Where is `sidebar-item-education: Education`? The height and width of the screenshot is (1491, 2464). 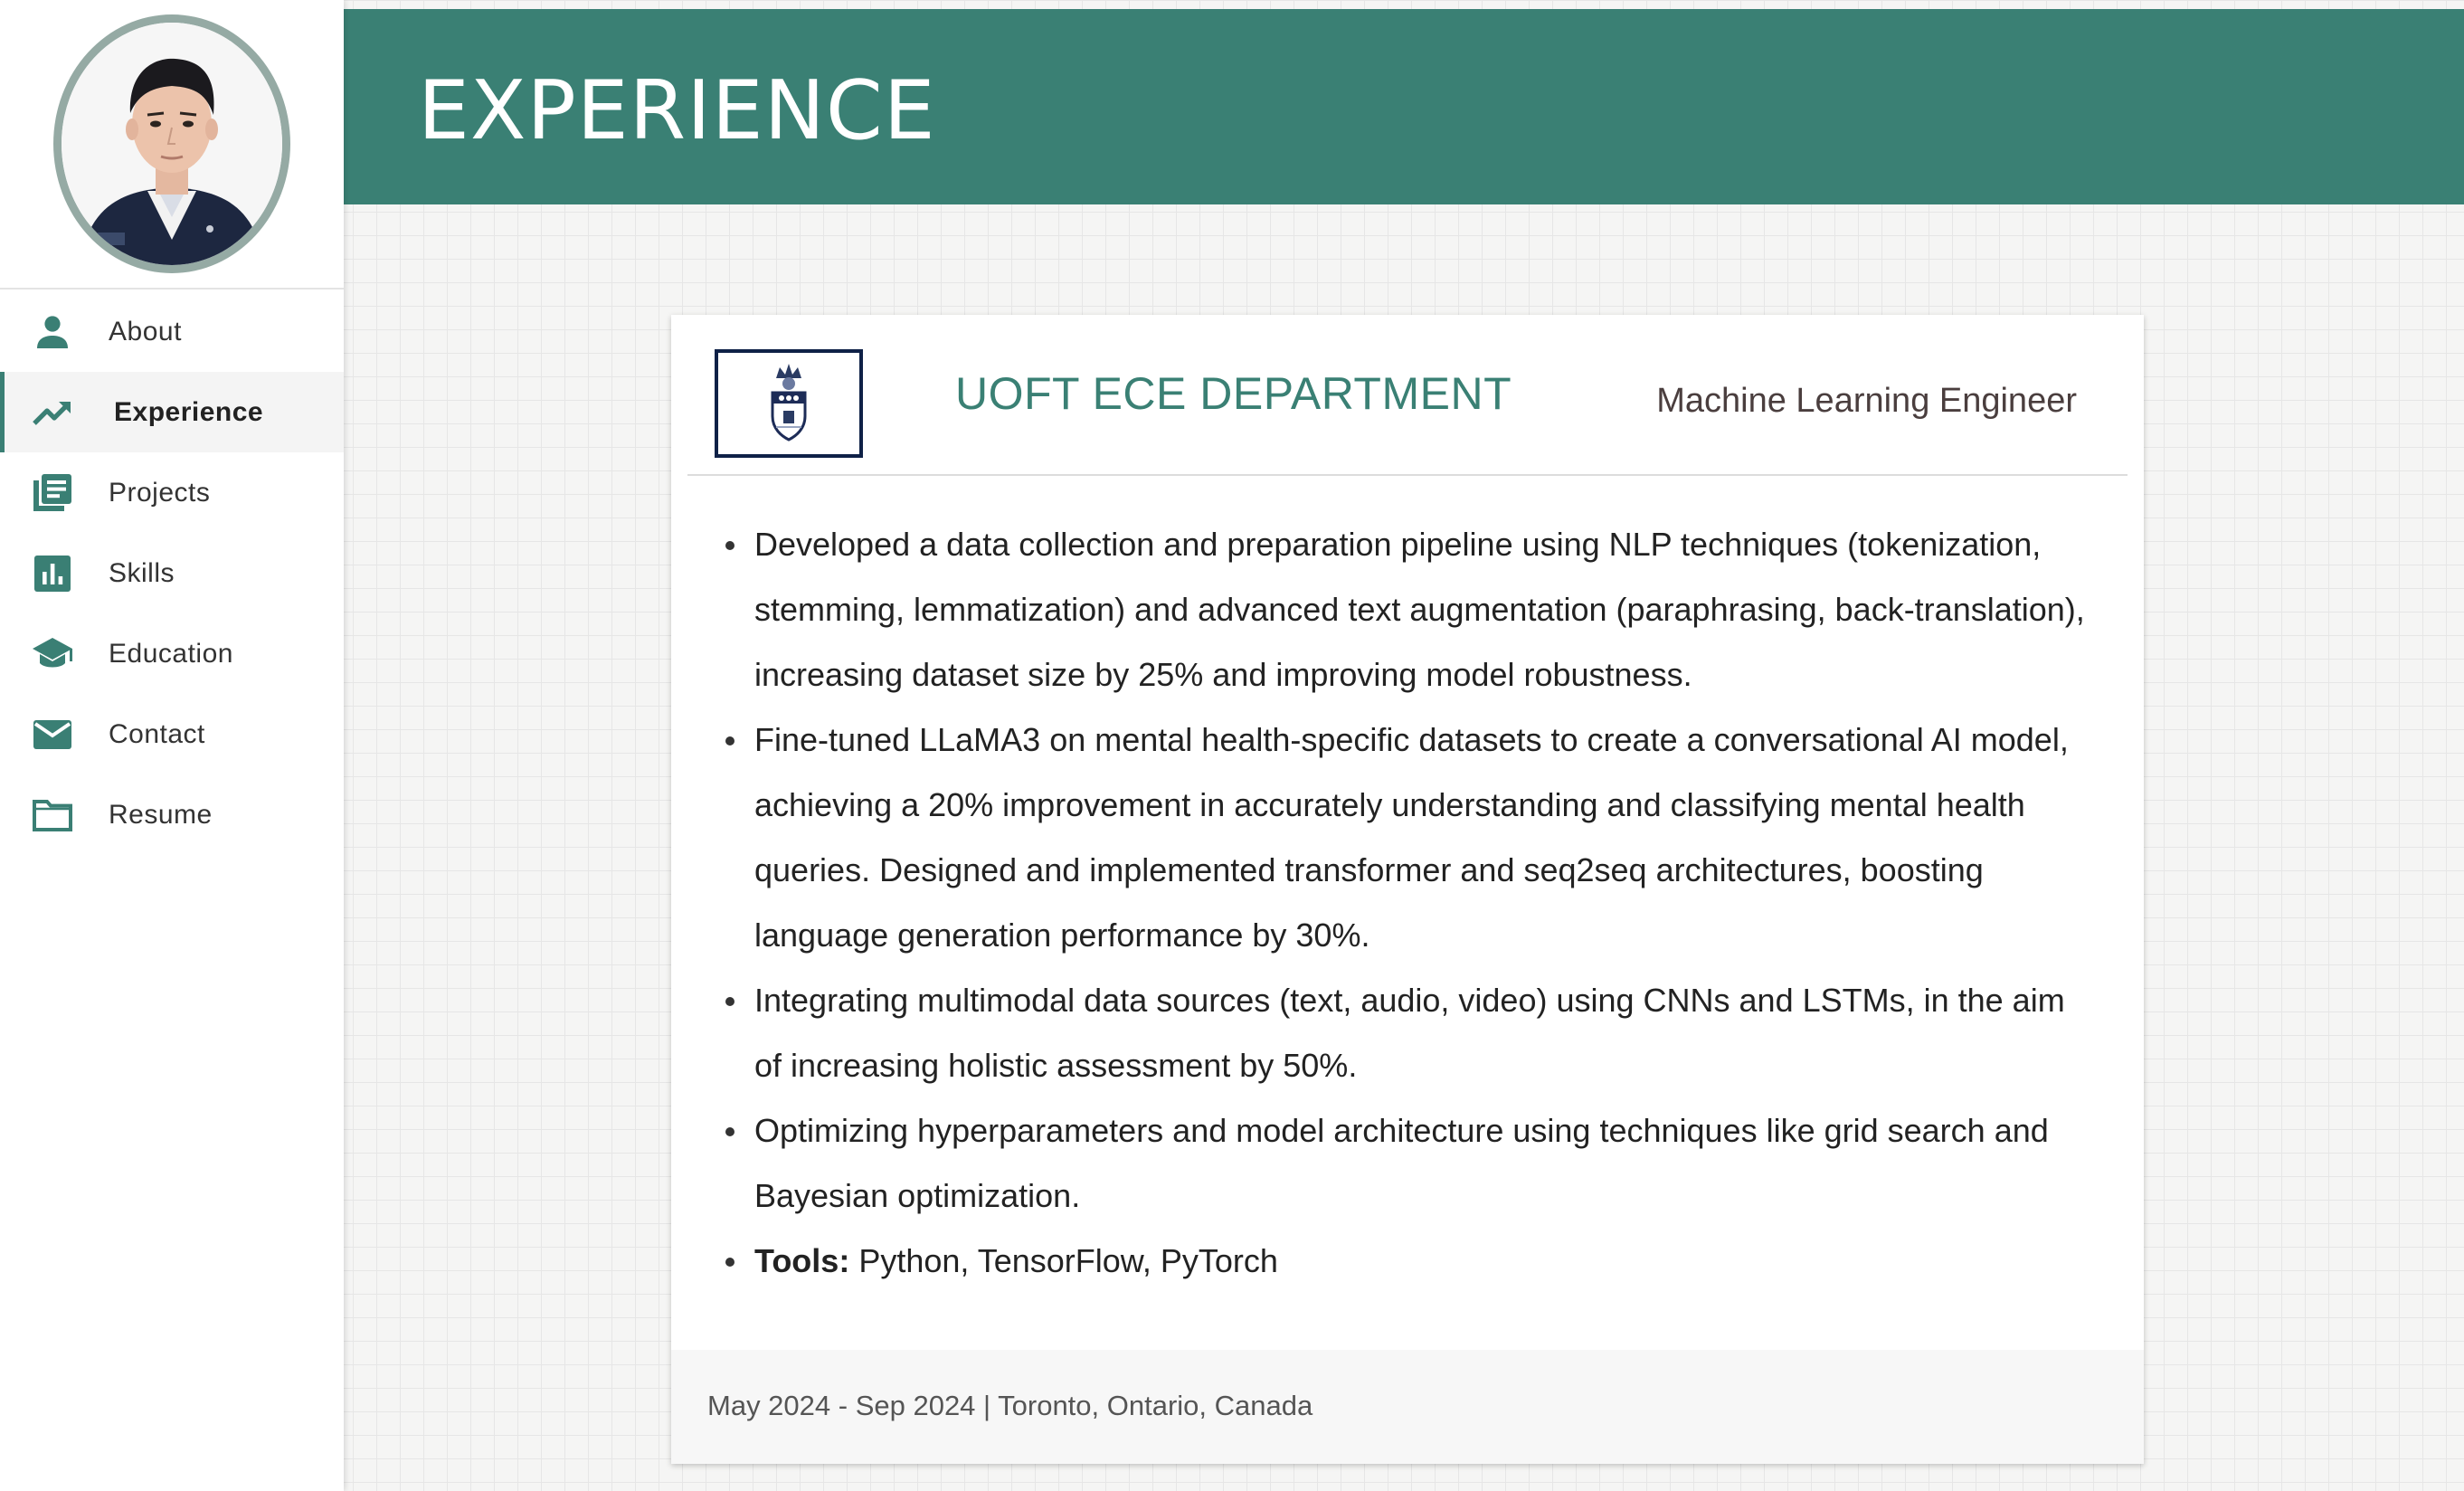 sidebar-item-education: Education is located at coordinates (172, 653).